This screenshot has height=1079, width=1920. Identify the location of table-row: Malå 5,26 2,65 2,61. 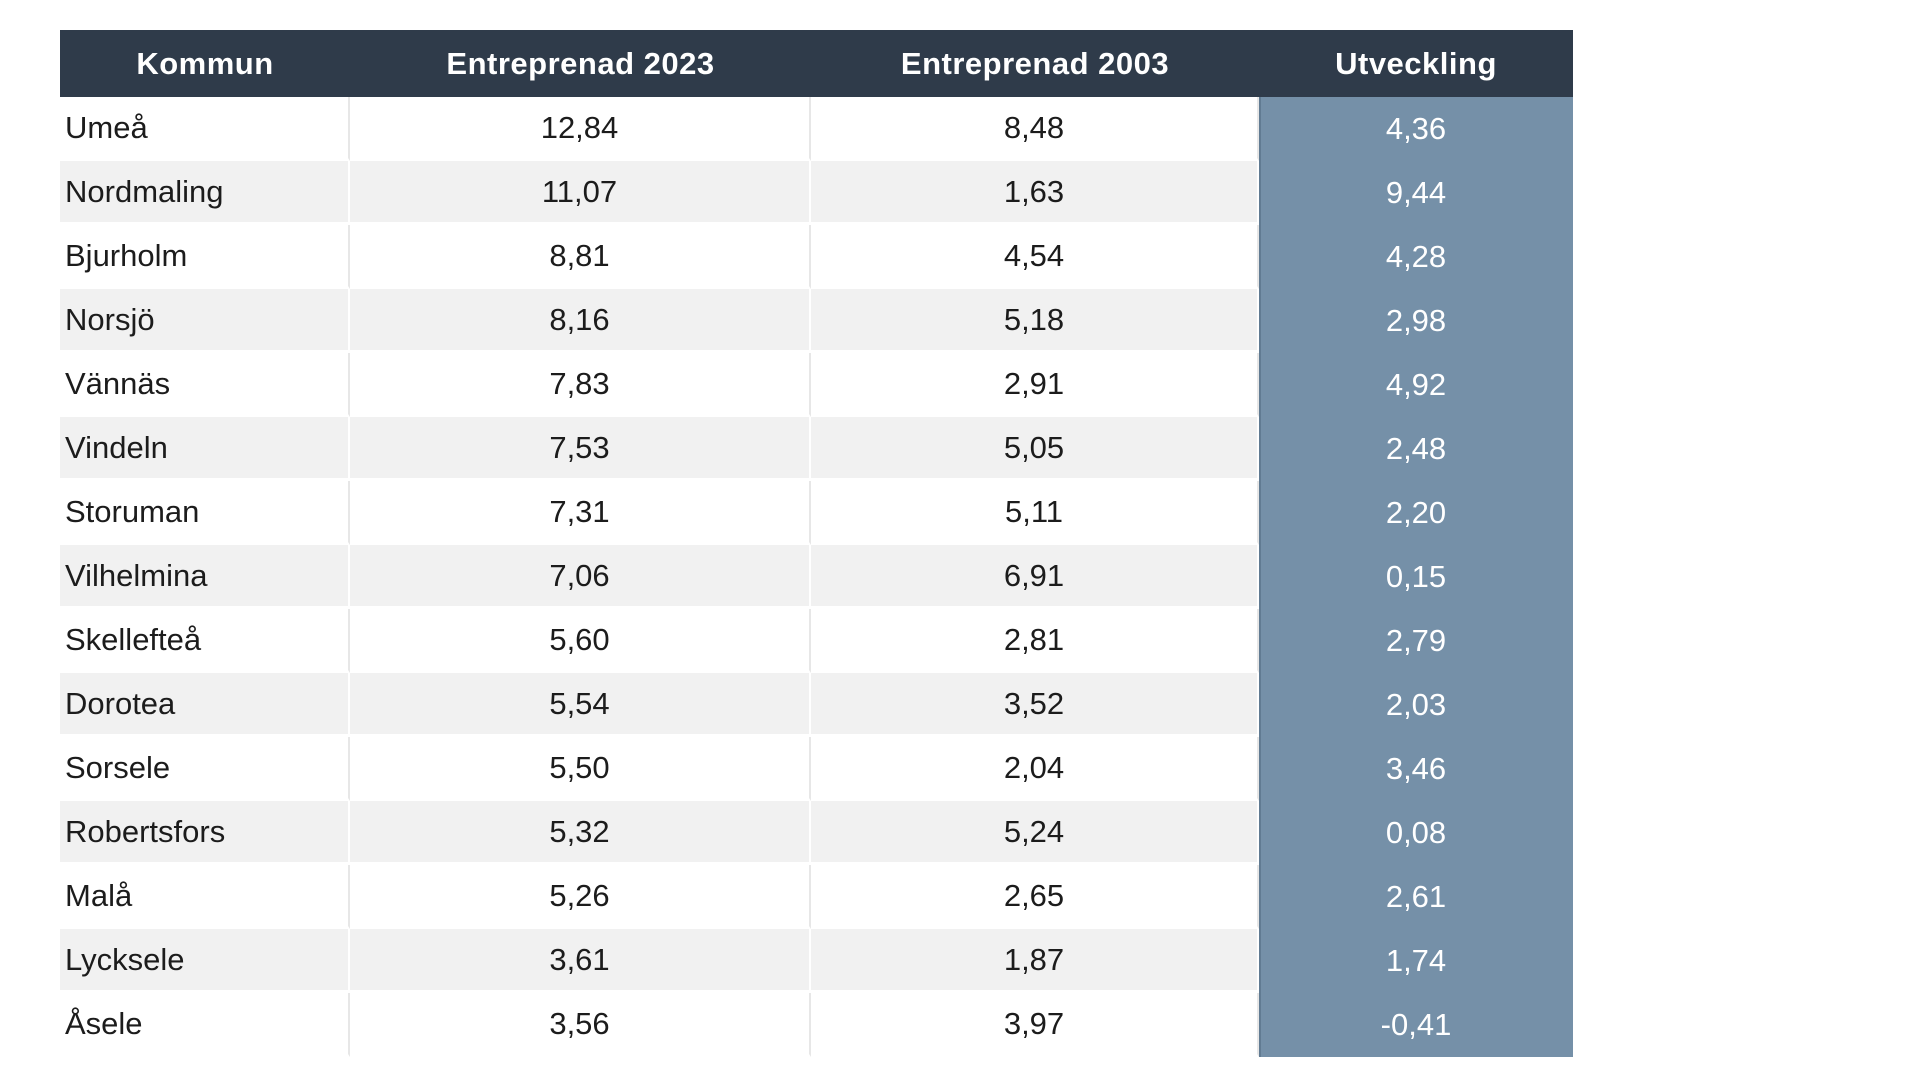
(816, 897).